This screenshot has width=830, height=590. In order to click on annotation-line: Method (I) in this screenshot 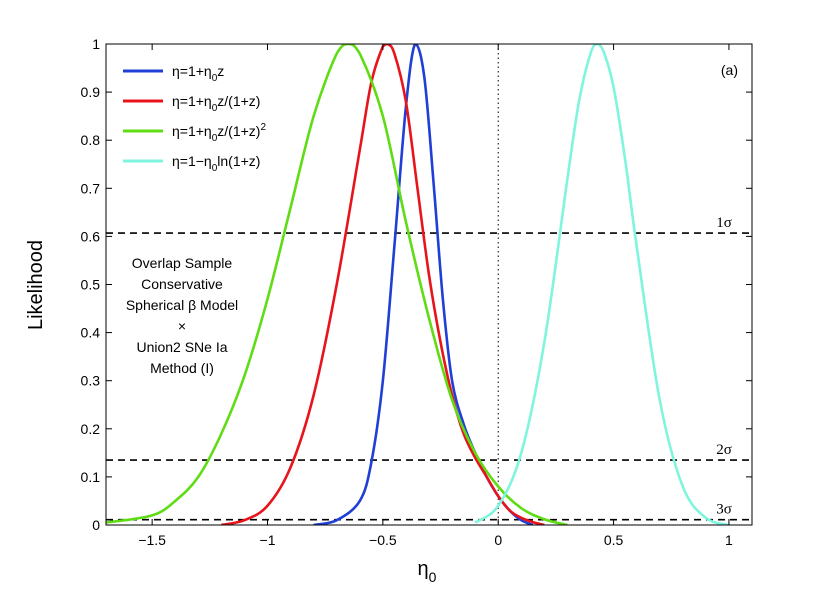, I will do `click(182, 368)`.